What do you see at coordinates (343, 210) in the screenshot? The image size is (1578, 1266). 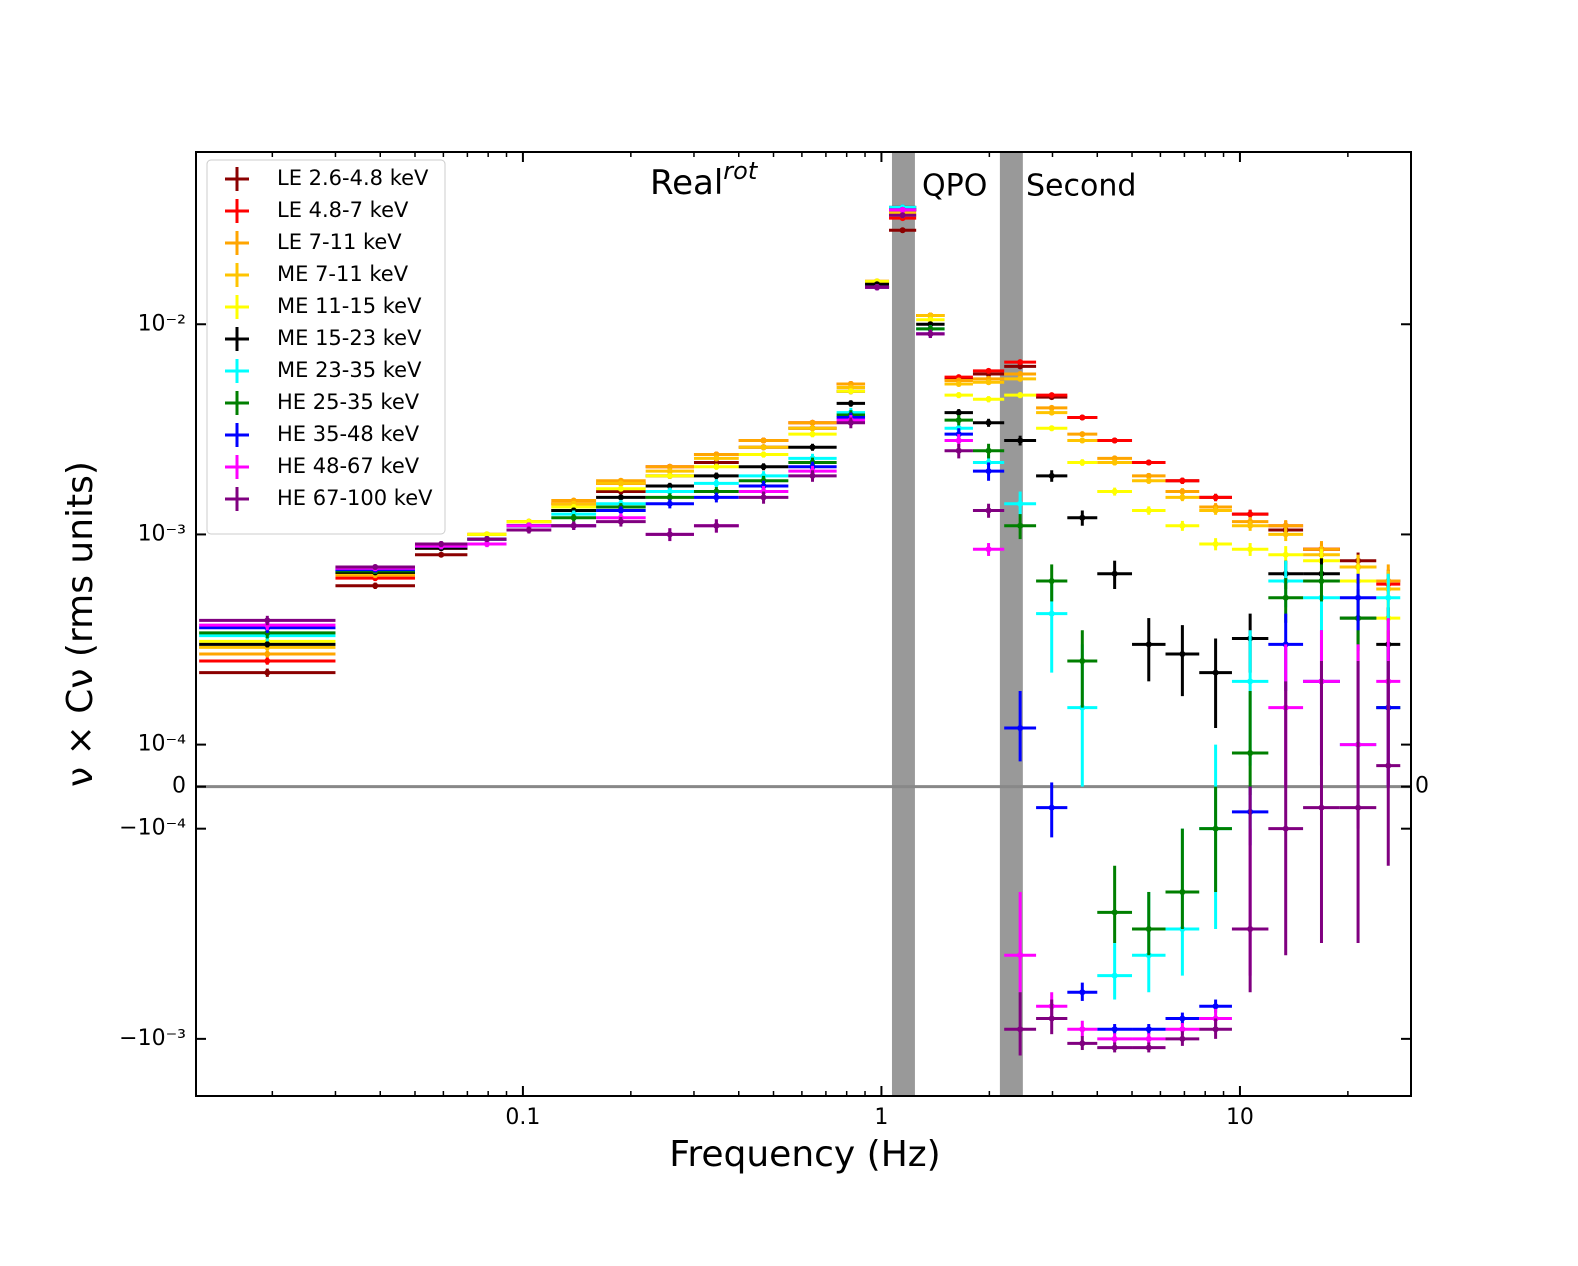 I see `legend-label: LE 4.8-7 keV` at bounding box center [343, 210].